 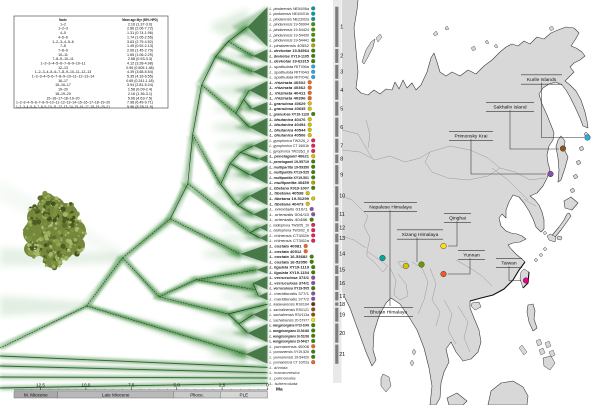 I want to click on svg-text: L. tibetana 19-51299, so click(x=290, y=199).